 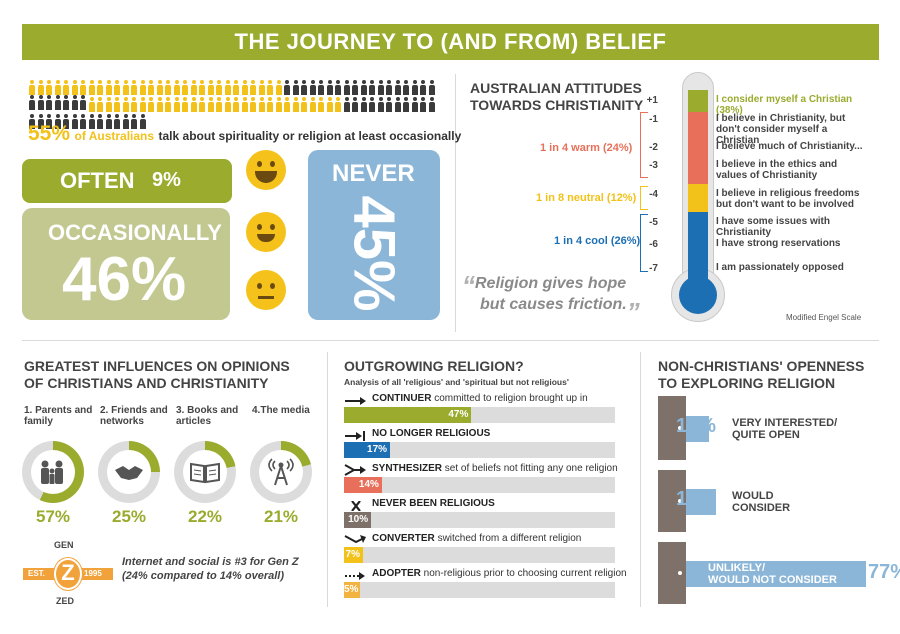 I want to click on openness-bar, so click(x=697, y=429).